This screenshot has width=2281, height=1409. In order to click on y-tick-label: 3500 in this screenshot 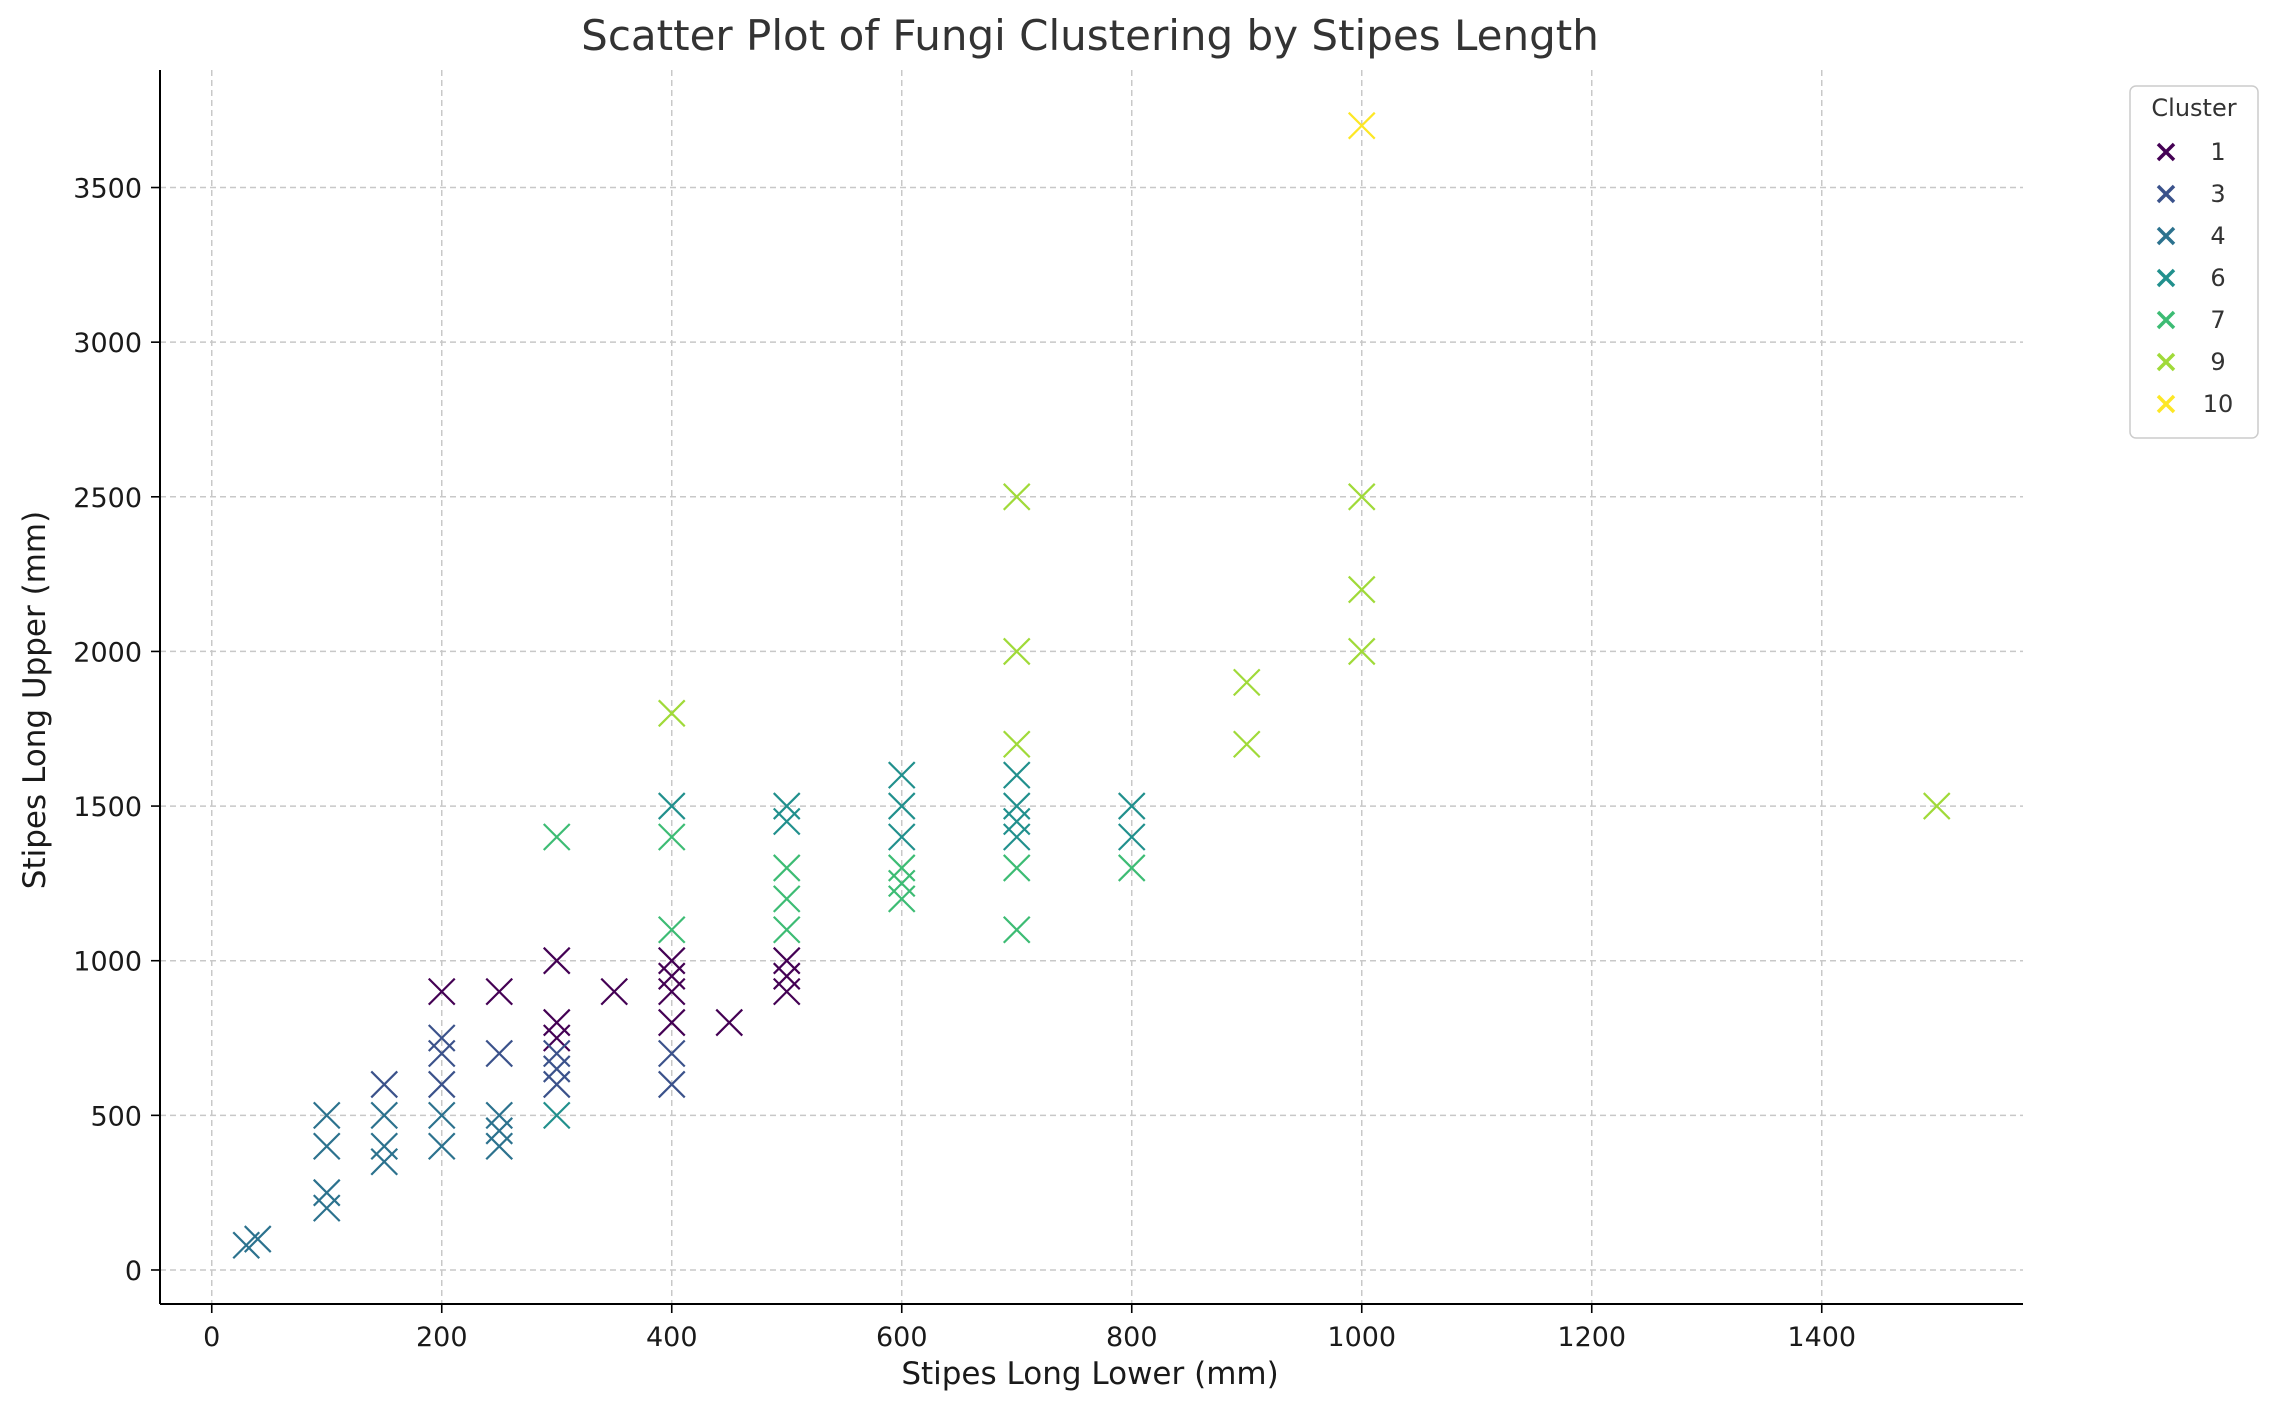, I will do `click(107, 189)`.